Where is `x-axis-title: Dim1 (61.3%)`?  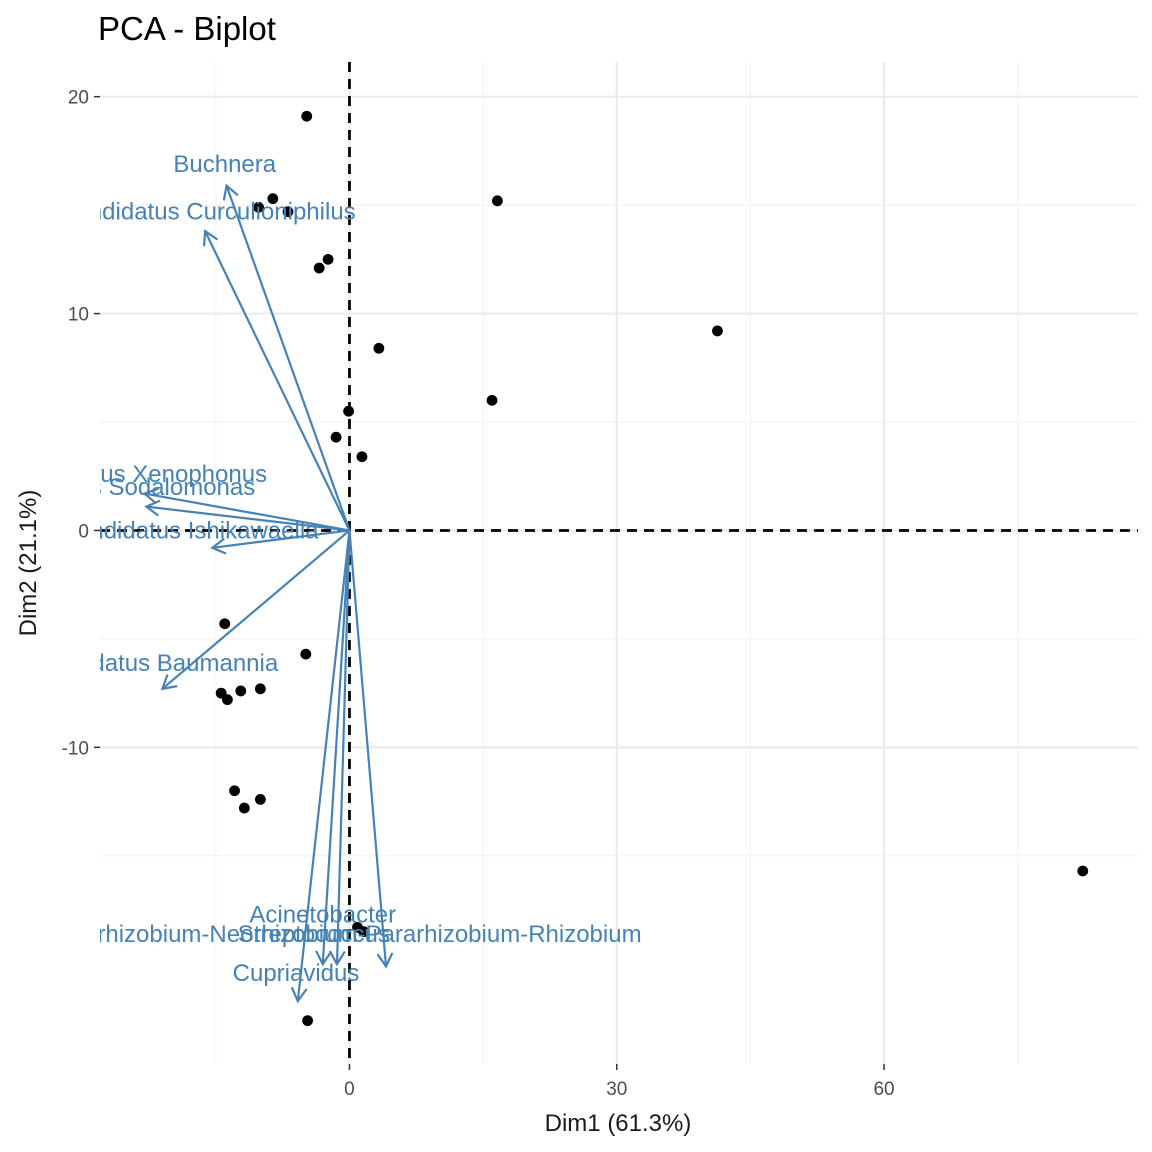 x-axis-title: Dim1 (61.3%) is located at coordinates (618, 1123).